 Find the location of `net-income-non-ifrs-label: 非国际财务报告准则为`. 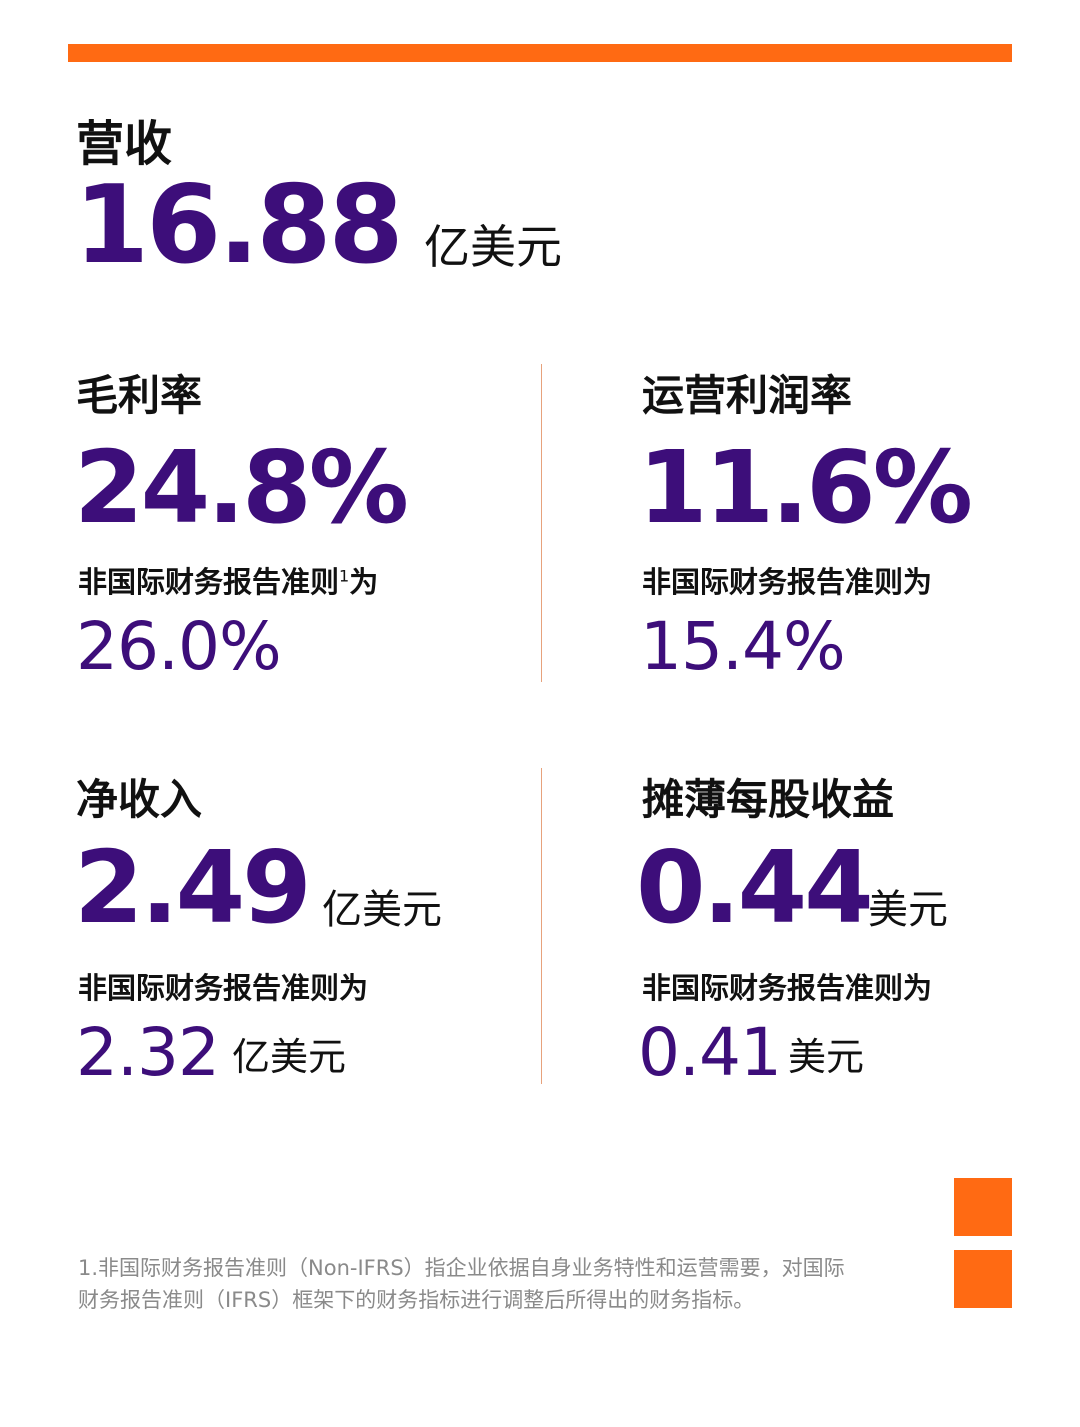

net-income-non-ifrs-label: 非国际财务报告准则为 is located at coordinates (223, 988).